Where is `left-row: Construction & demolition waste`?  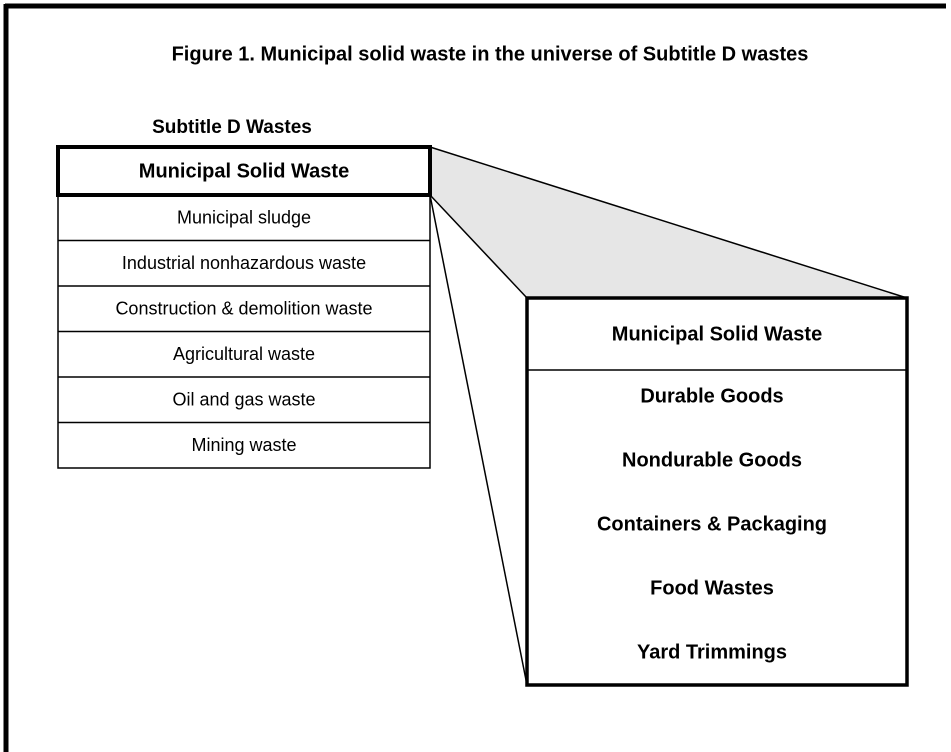
left-row: Construction & demolition waste is located at coordinates (243, 309).